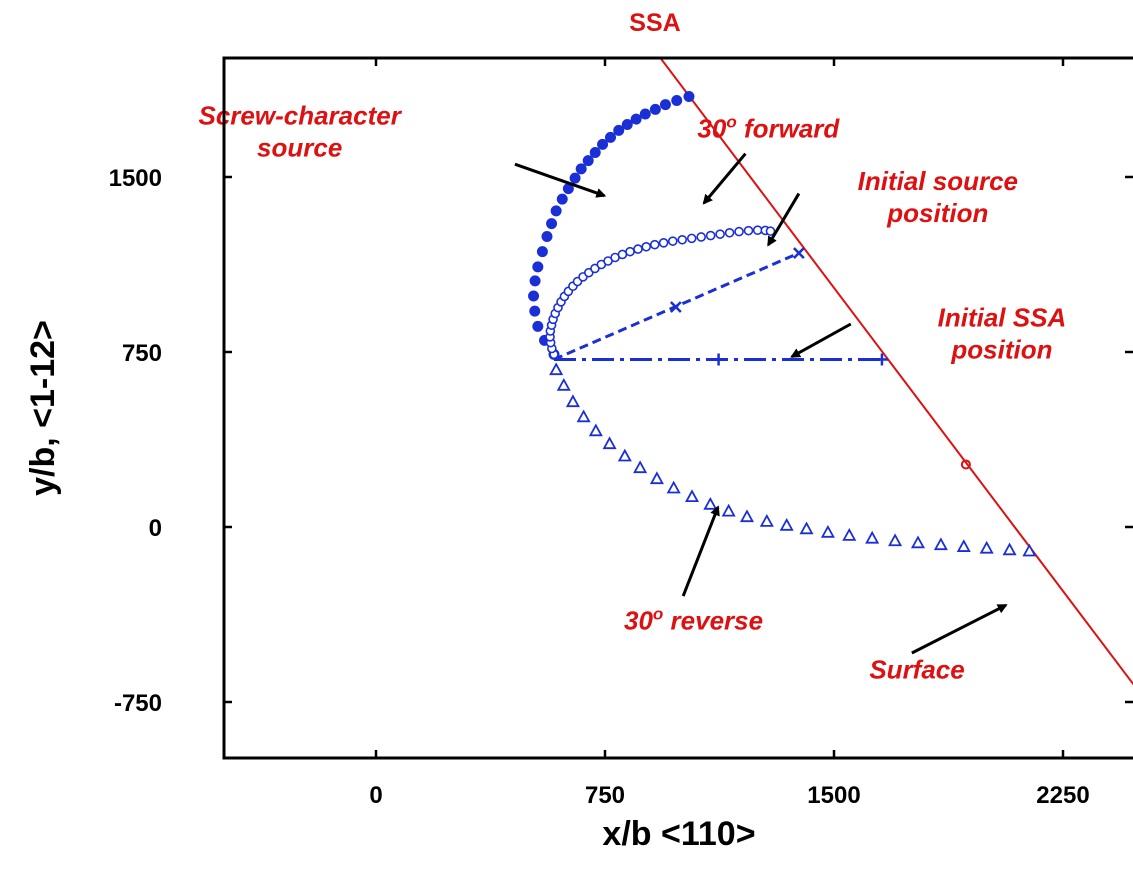 This screenshot has height=873, width=1133. Describe the element at coordinates (916, 670) in the screenshot. I see `annotation-label: Surface` at that location.